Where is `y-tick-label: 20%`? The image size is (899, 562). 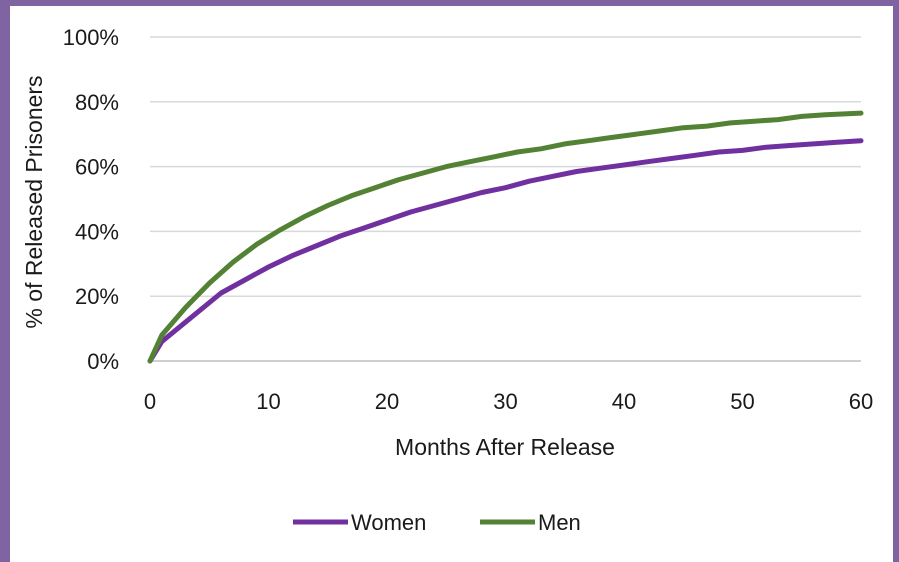 y-tick-label: 20% is located at coordinates (97, 296).